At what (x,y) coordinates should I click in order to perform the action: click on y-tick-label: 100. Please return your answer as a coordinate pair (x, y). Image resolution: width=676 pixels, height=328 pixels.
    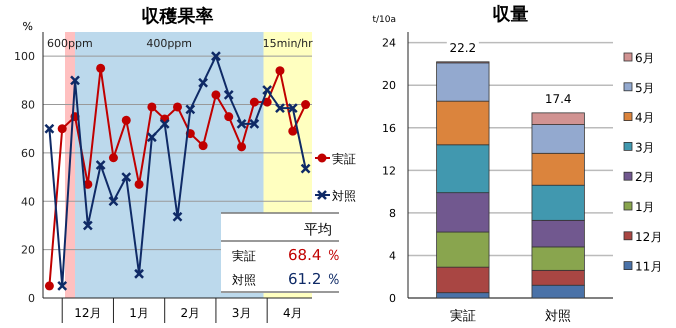
    Looking at the image, I should click on (24, 57).